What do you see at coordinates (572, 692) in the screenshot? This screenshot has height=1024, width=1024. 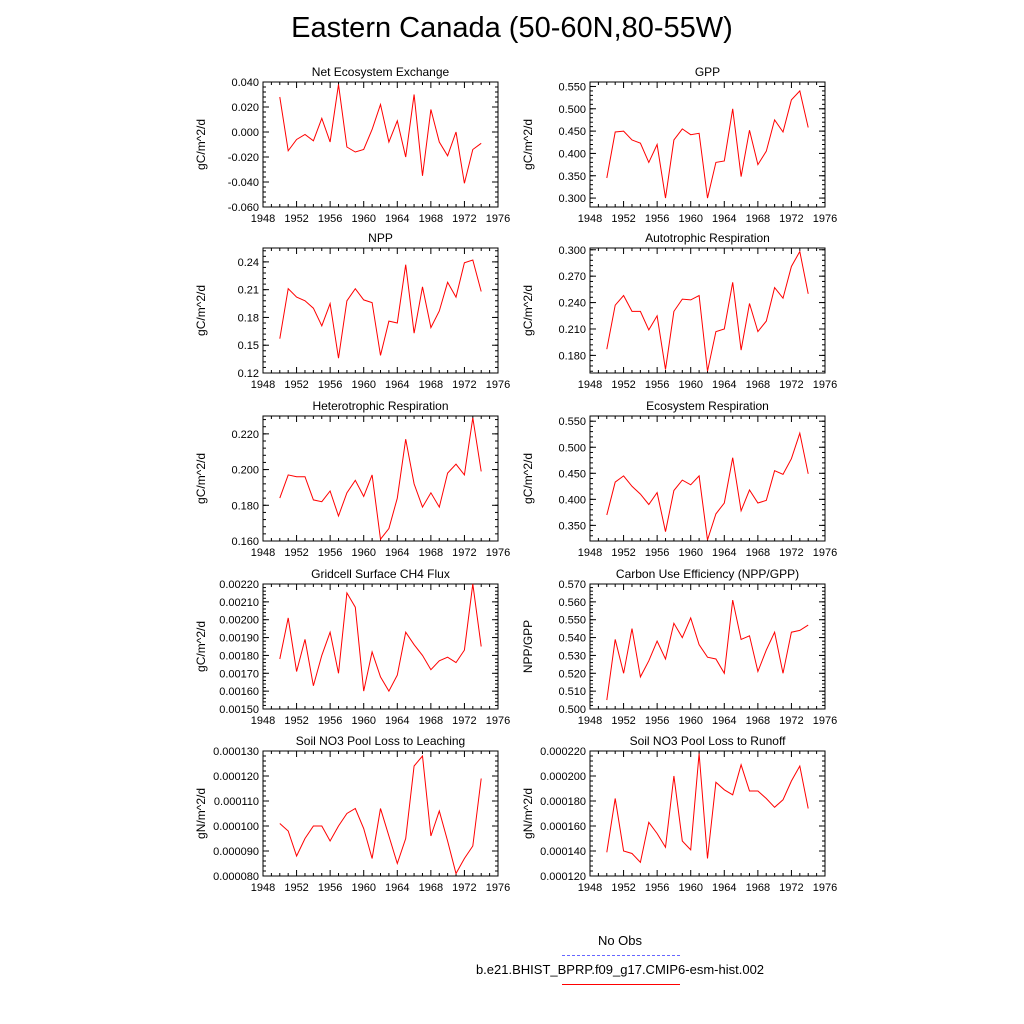 I see `y-tick-label: 0.510` at bounding box center [572, 692].